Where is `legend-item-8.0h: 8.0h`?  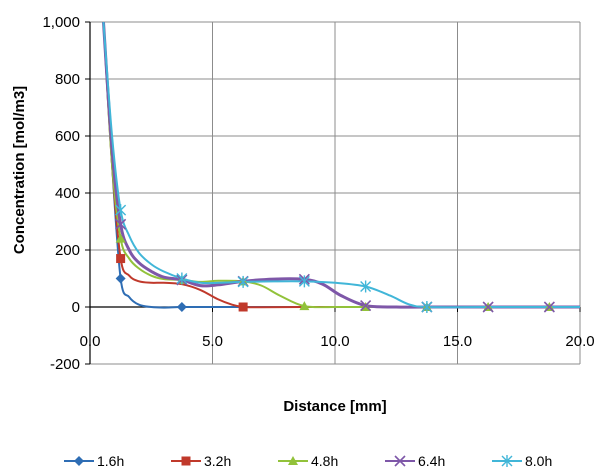
legend-item-8.0h: 8.0h is located at coordinates (522, 461).